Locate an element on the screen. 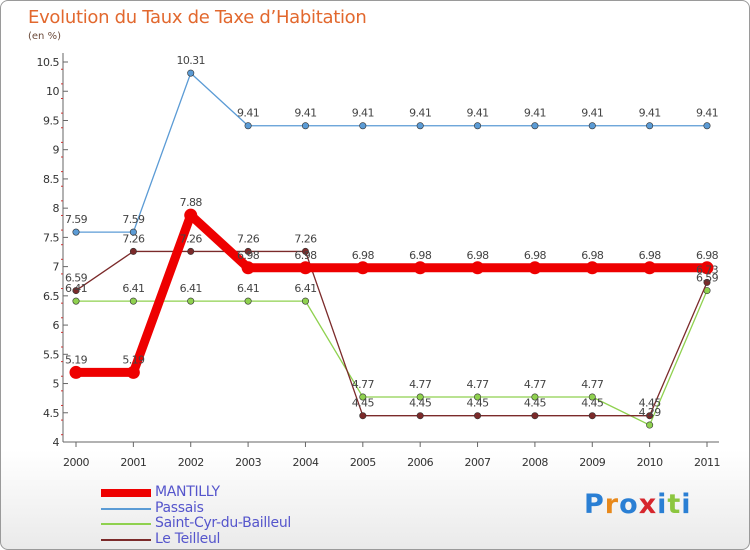 The width and height of the screenshot is (750, 550). y-tick-label: 4.5 is located at coordinates (51, 413).